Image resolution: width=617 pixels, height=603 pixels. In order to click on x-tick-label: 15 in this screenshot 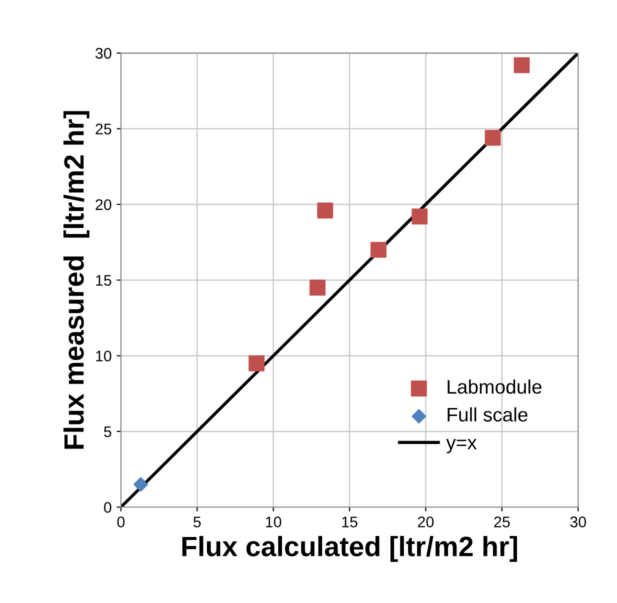, I will do `click(350, 522)`.